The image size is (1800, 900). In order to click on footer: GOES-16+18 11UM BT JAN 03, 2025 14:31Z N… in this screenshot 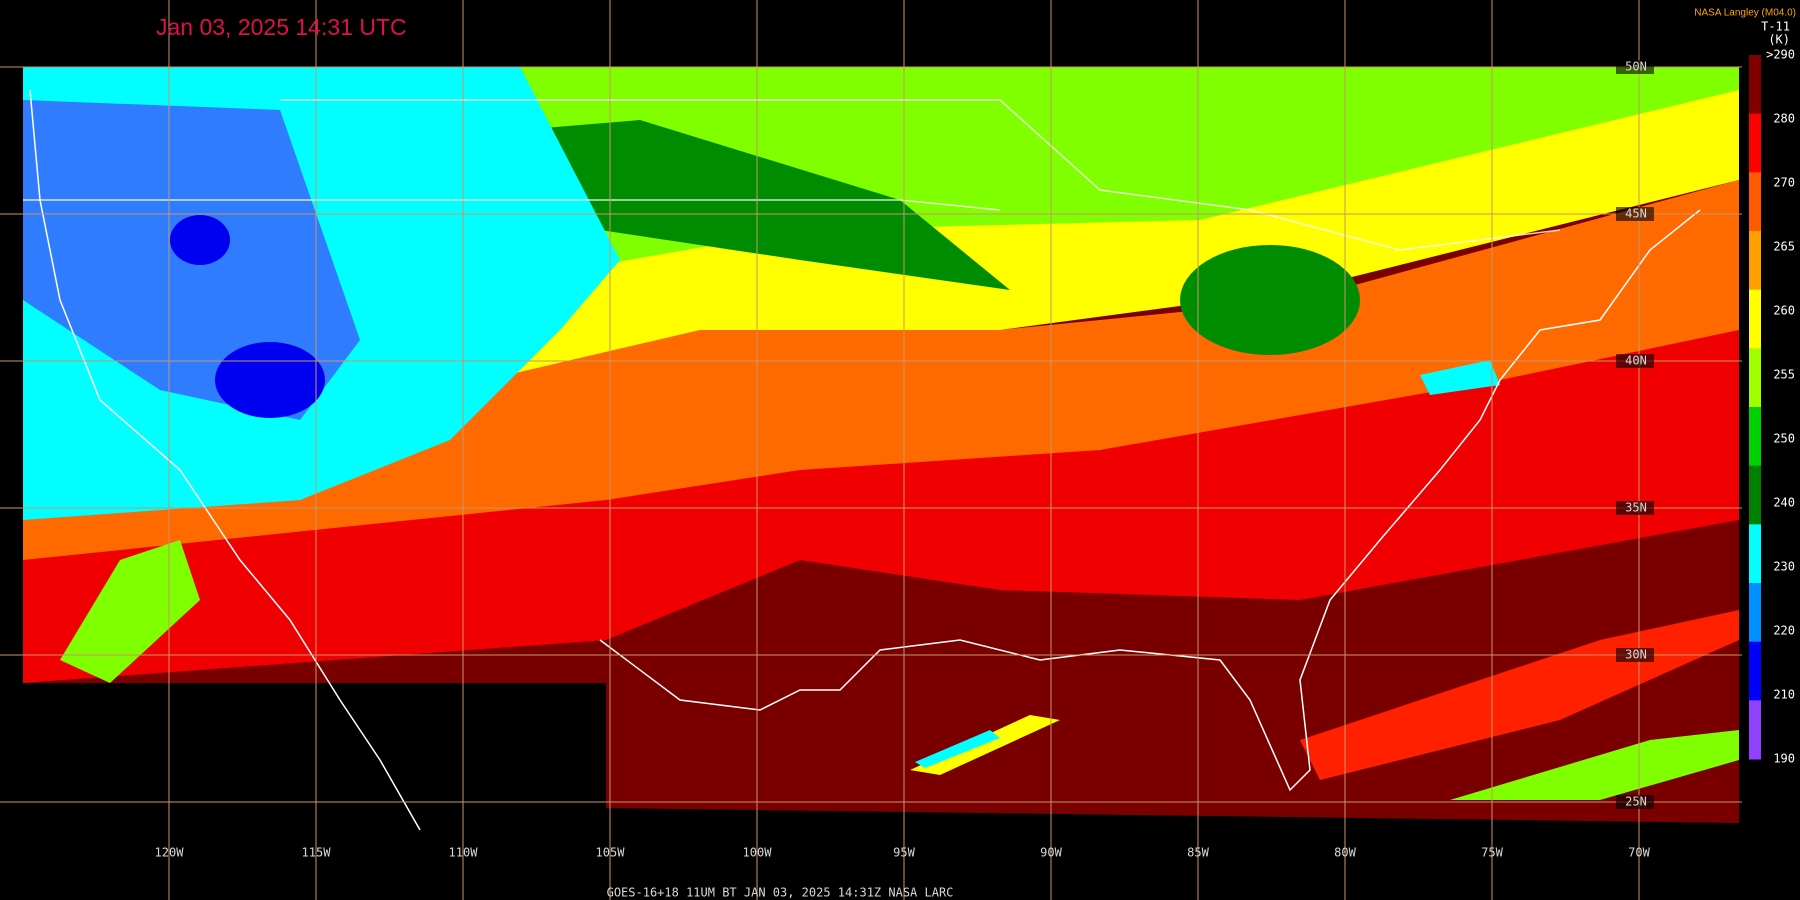, I will do `click(780, 893)`.